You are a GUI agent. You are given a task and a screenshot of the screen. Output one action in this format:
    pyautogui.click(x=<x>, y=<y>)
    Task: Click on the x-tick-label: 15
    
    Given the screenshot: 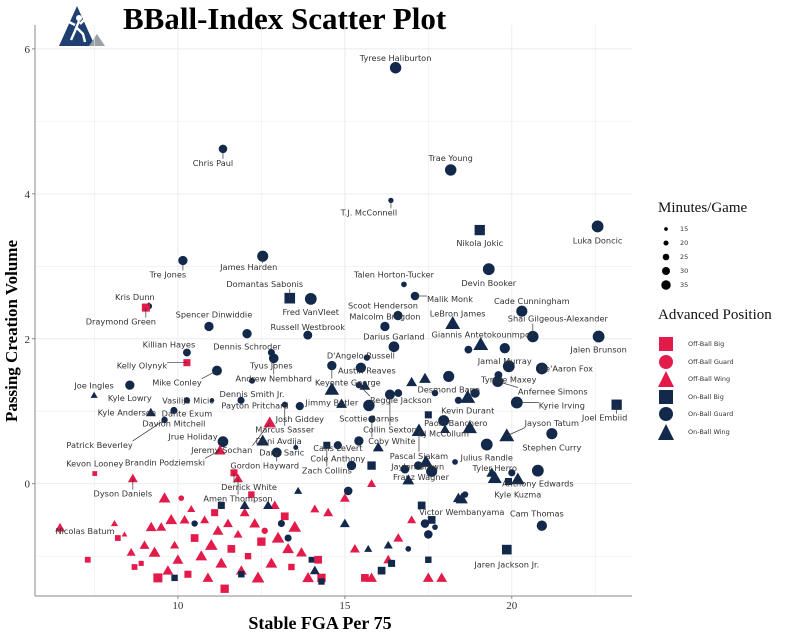 What is the action you would take?
    pyautogui.click(x=345, y=606)
    